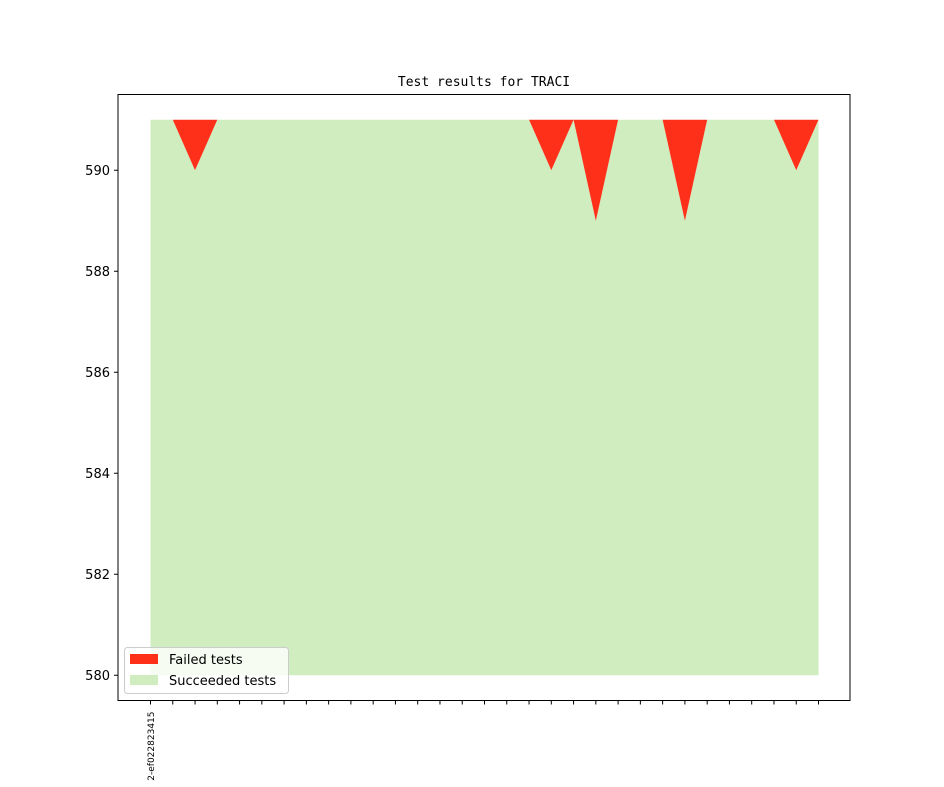  I want to click on y-tick-label-590: 590, so click(97, 171).